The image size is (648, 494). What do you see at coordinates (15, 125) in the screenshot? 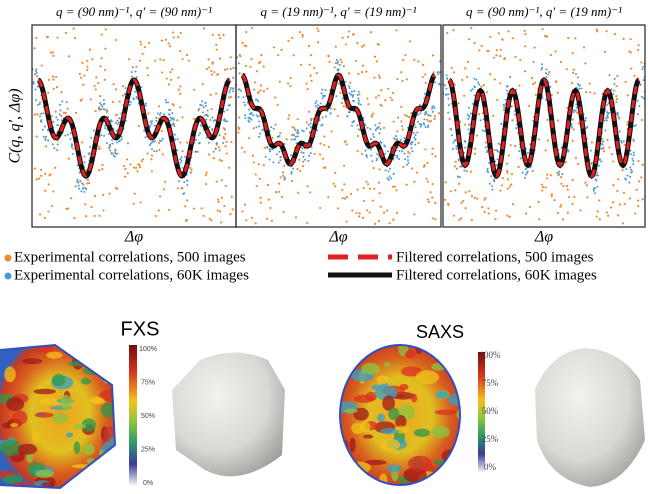
I see `y-label: C(q, q′, Δφ)` at bounding box center [15, 125].